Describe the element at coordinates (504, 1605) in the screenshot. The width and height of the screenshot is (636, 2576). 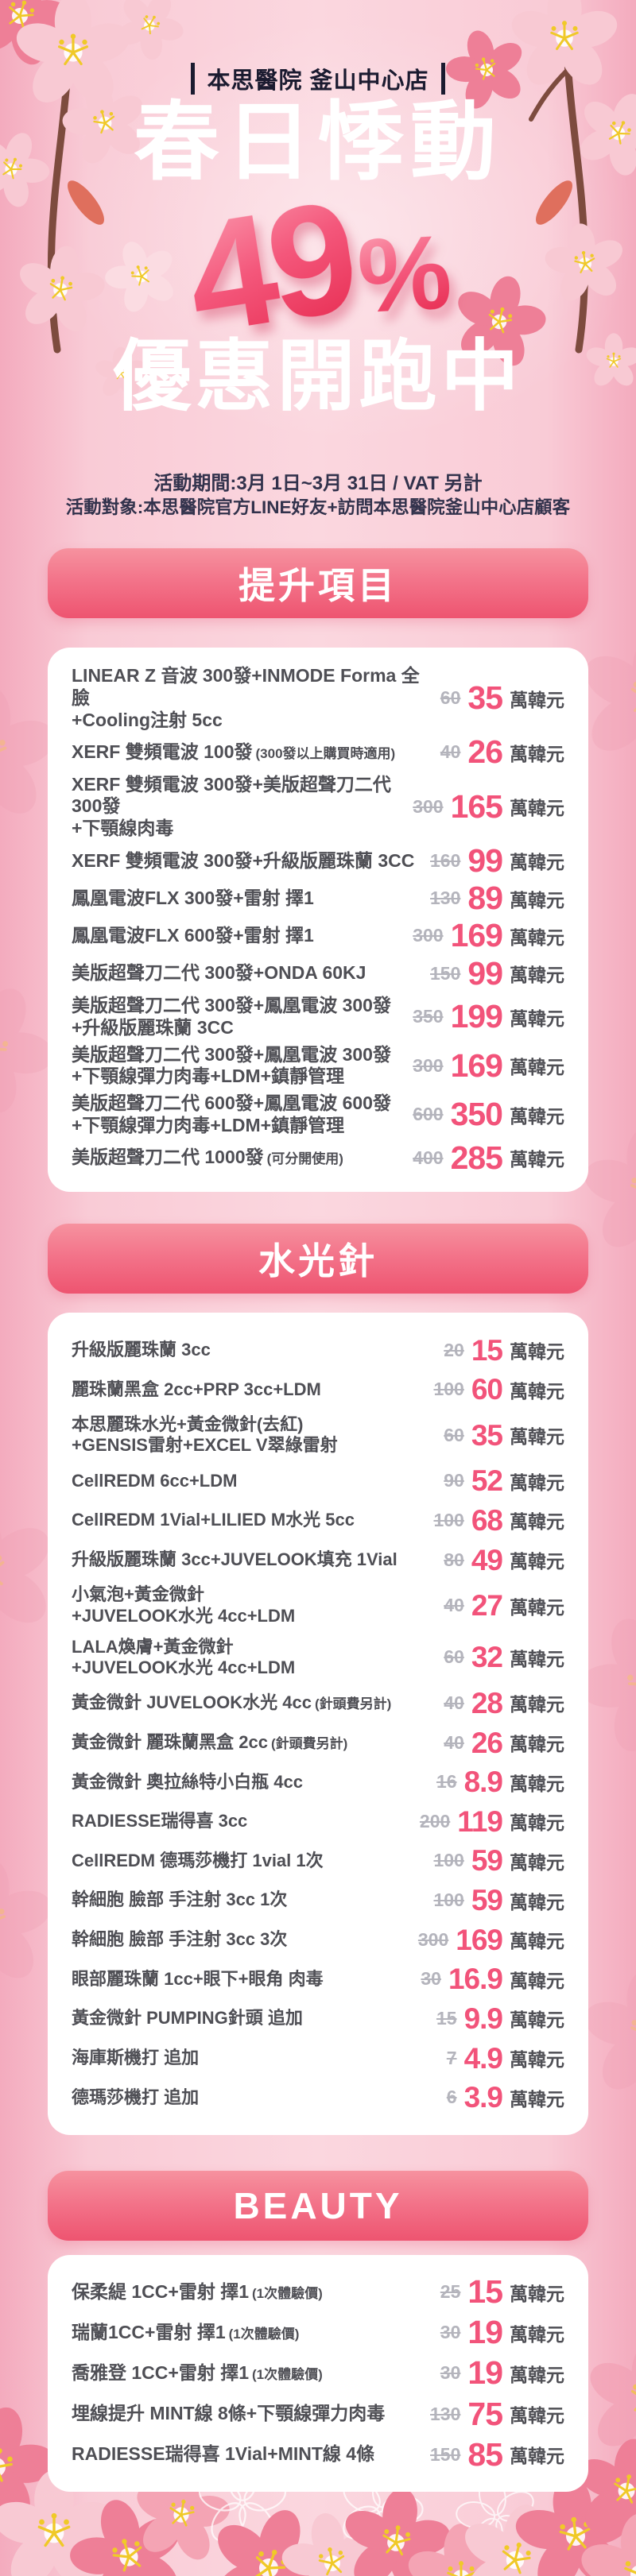
I see `price-cell: 40 27 萬韓元` at that location.